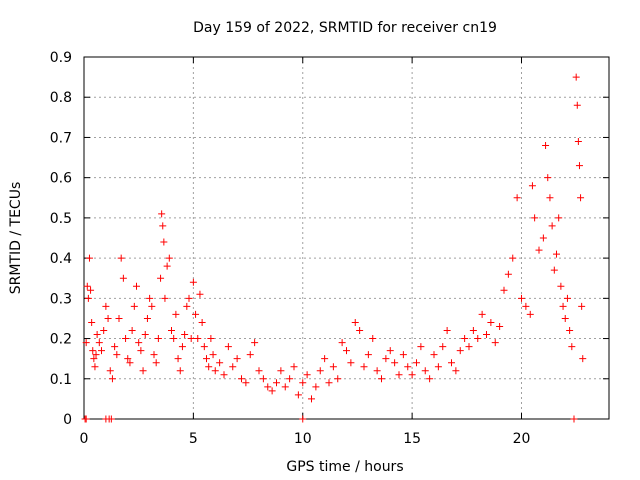 The height and width of the screenshot is (480, 640). What do you see at coordinates (16, 238) in the screenshot?
I see `y-axis-label: SRMTID / TECUs` at bounding box center [16, 238].